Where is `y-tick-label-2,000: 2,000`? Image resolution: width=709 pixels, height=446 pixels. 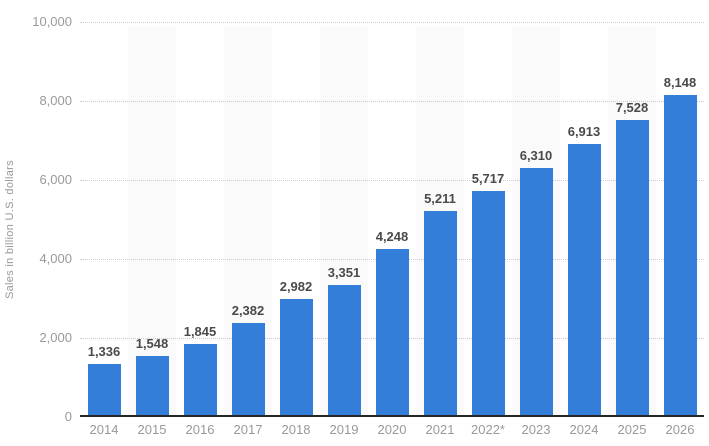
y-tick-label-2,000: 2,000 is located at coordinates (55, 337).